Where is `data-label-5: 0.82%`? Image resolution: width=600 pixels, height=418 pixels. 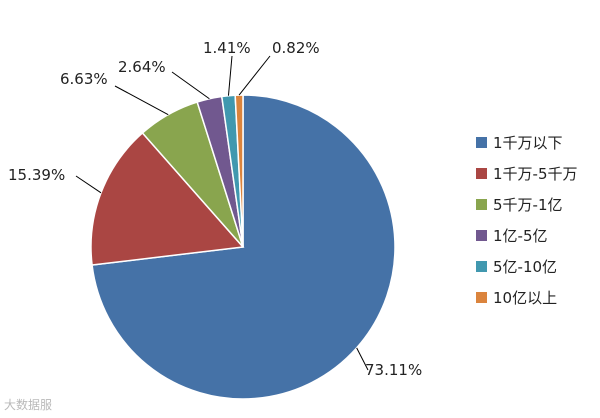 data-label-5: 0.82% is located at coordinates (296, 48).